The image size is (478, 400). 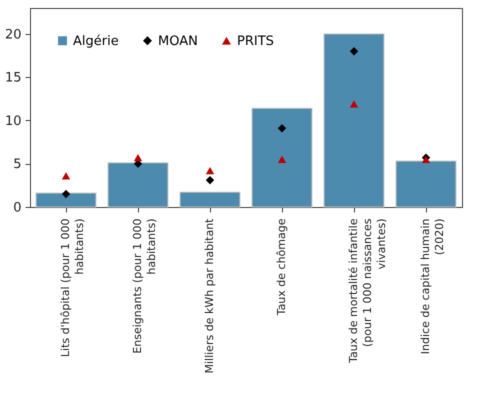 I want to click on legend-label: Algérie, so click(x=96, y=41).